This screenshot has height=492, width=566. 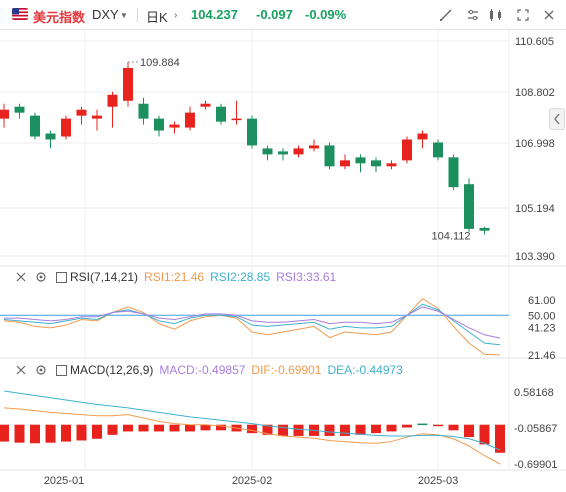 I want to click on divider, so click(x=137, y=15).